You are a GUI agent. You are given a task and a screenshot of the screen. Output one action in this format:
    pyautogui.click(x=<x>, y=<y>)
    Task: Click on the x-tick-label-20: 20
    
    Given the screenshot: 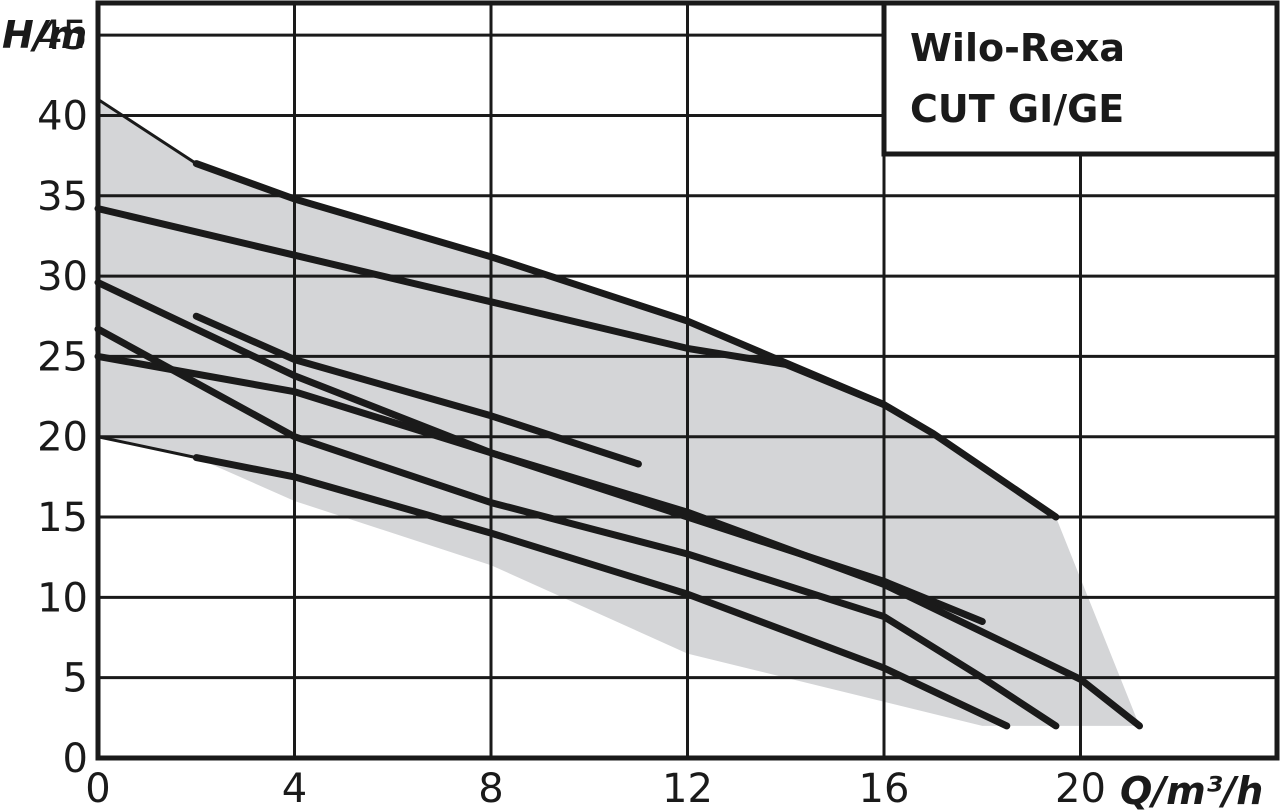 What is the action you would take?
    pyautogui.click(x=1080, y=789)
    